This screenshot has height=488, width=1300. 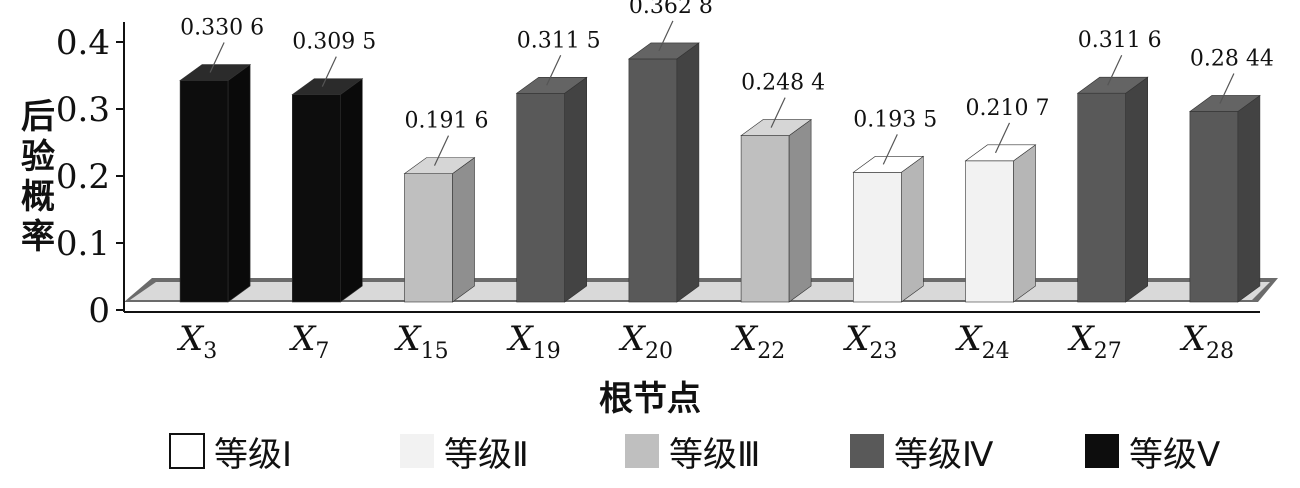 What do you see at coordinates (559, 40) in the screenshot?
I see `value-label: 0.311 5` at bounding box center [559, 40].